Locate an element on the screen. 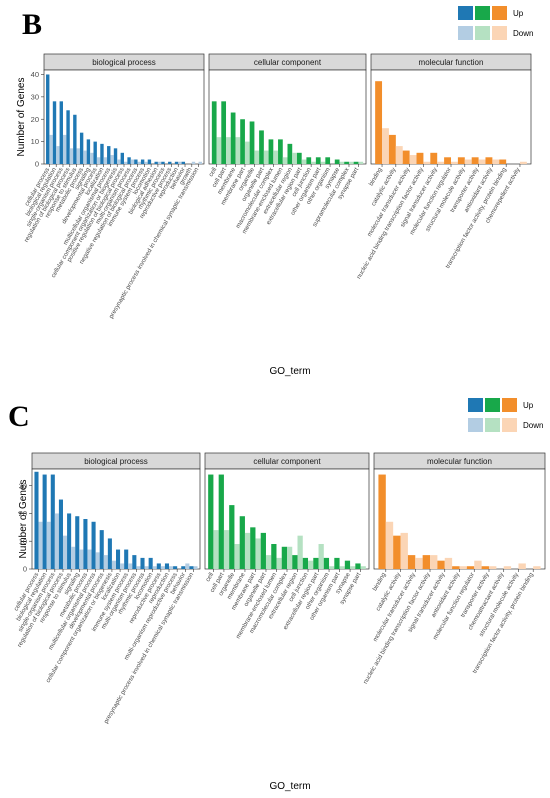 This screenshot has width=550, height=798. legend-label-up: Up is located at coordinates (518, 13).